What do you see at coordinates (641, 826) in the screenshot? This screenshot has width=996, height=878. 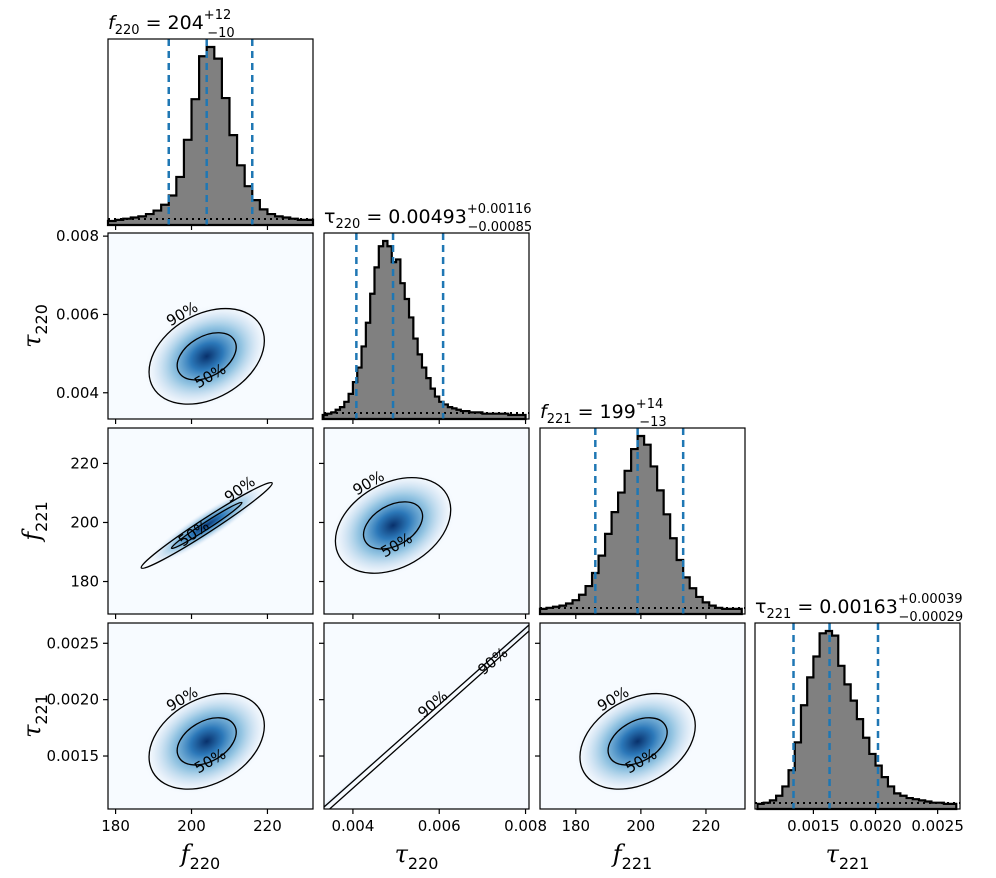 I see `xtick-label-f221-1: 200` at bounding box center [641, 826].